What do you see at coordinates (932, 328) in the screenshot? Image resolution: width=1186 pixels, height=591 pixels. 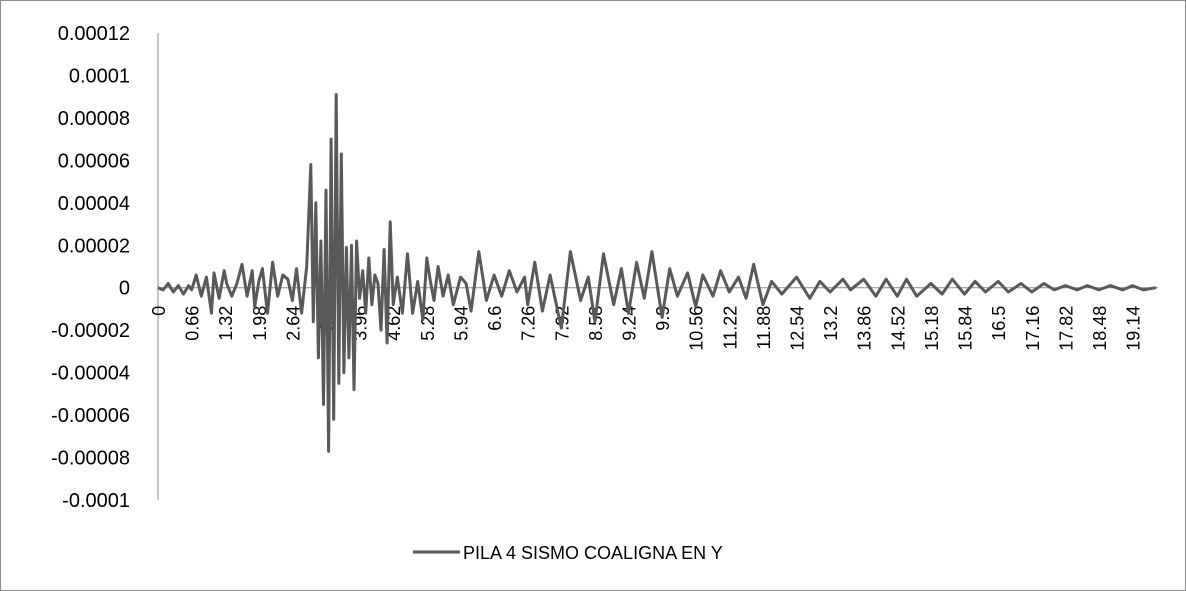 I see `x-tick-label: 15.18` at bounding box center [932, 328].